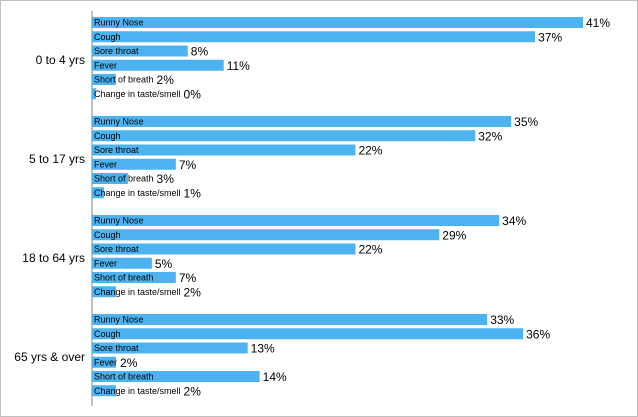  Describe the element at coordinates (598, 23) in the screenshot. I see `bar-value-label: 41%` at that location.